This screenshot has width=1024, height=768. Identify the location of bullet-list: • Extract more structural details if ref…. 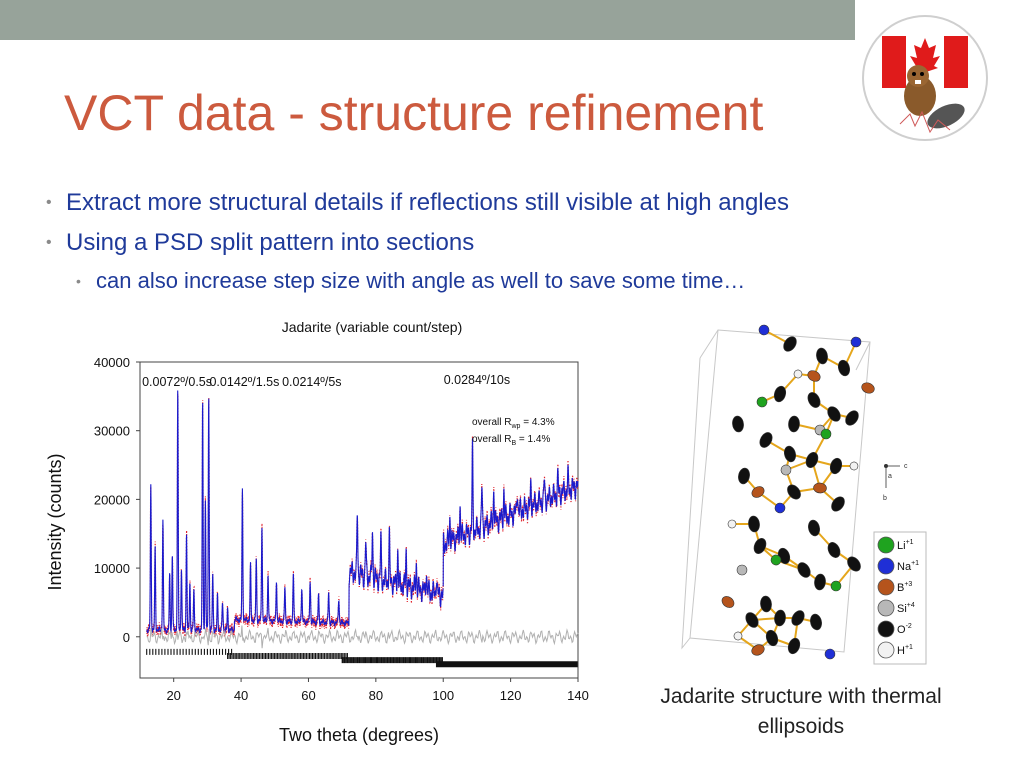
(526, 242).